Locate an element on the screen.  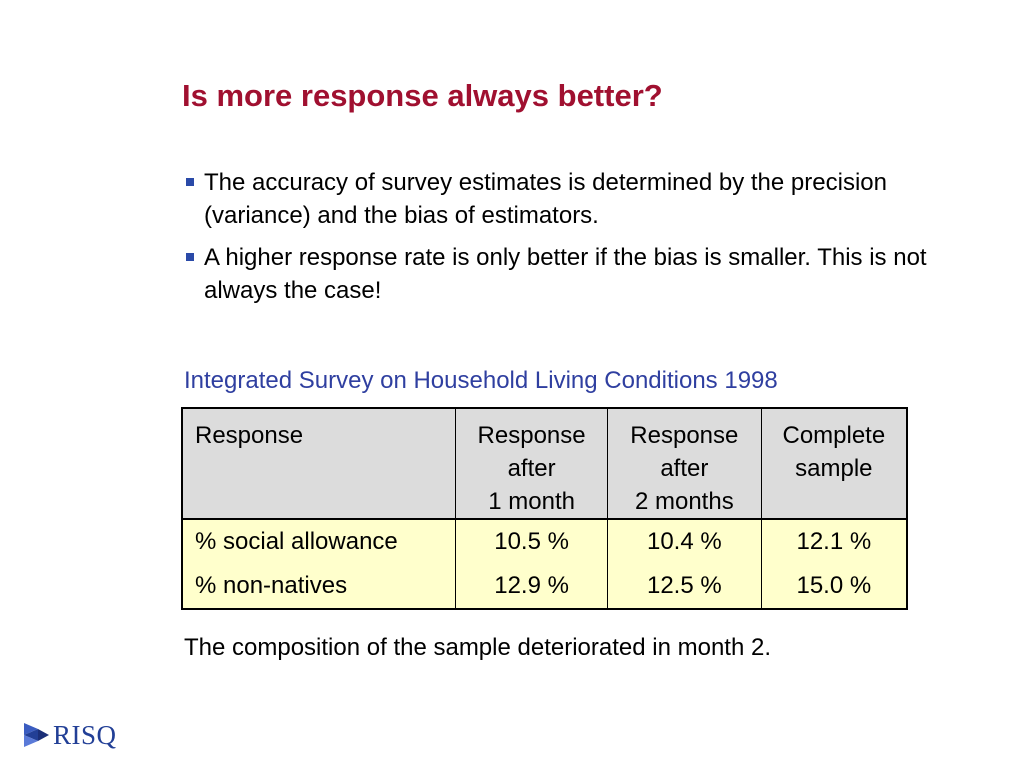
risq-logo-icon is located at coordinates (36, 735).